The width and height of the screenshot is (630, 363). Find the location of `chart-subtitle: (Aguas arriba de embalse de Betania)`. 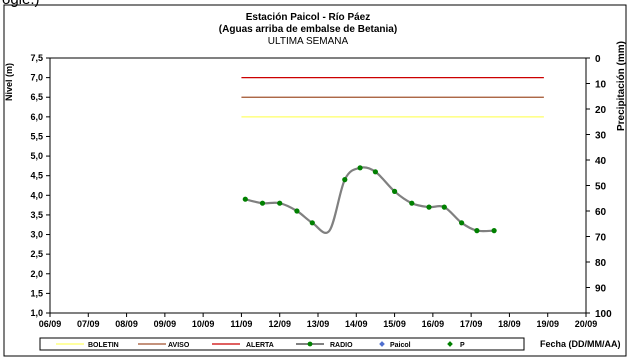

chart-subtitle: (Aguas arriba de embalse de Betania) is located at coordinates (308, 29).